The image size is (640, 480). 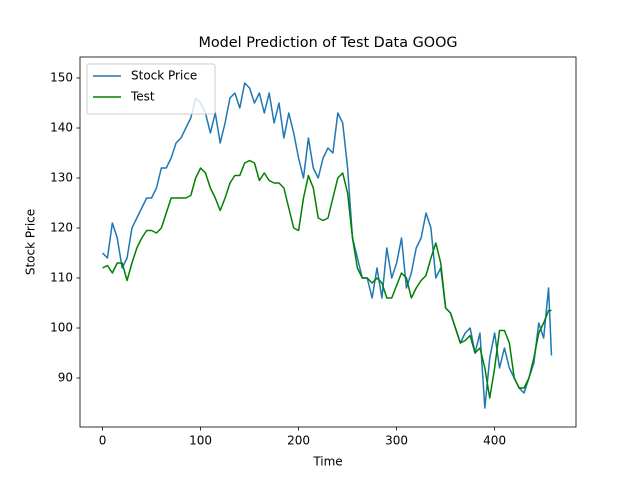 I want to click on x-tick-label: 0, so click(x=103, y=441).